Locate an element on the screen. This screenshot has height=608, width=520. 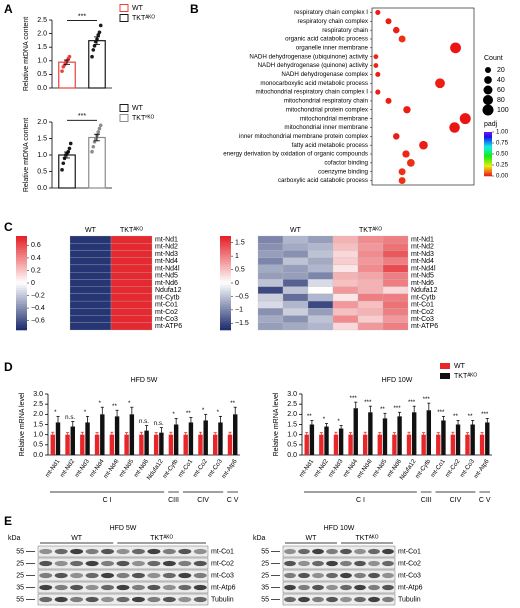
y-axis-label: Relative mRNA level is located at coordinates (22, 424).